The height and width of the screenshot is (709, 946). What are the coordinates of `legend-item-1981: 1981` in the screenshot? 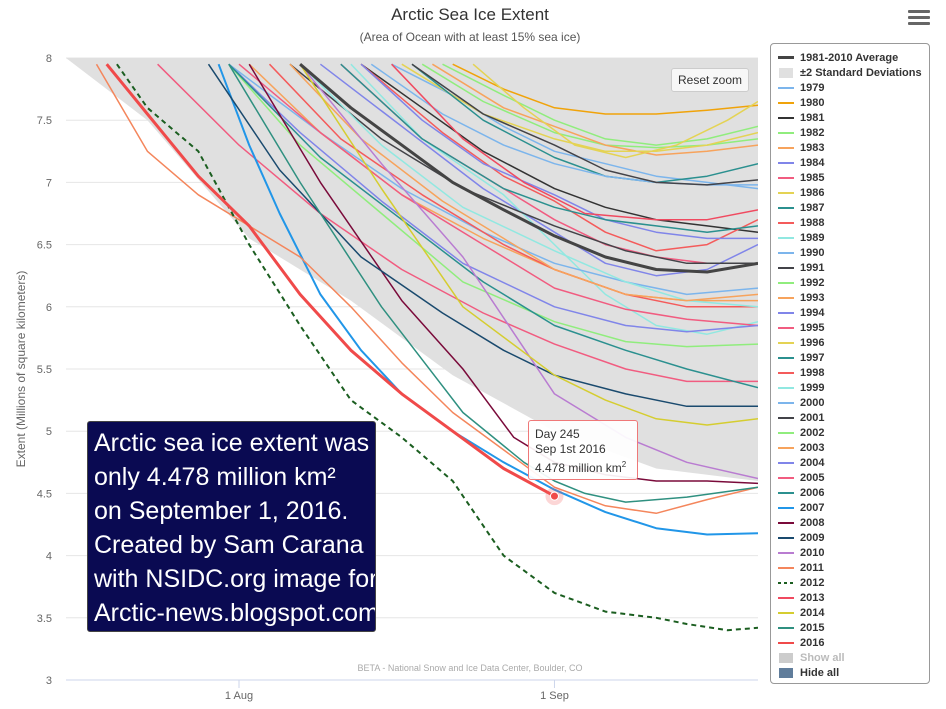 It's located at (853, 117).